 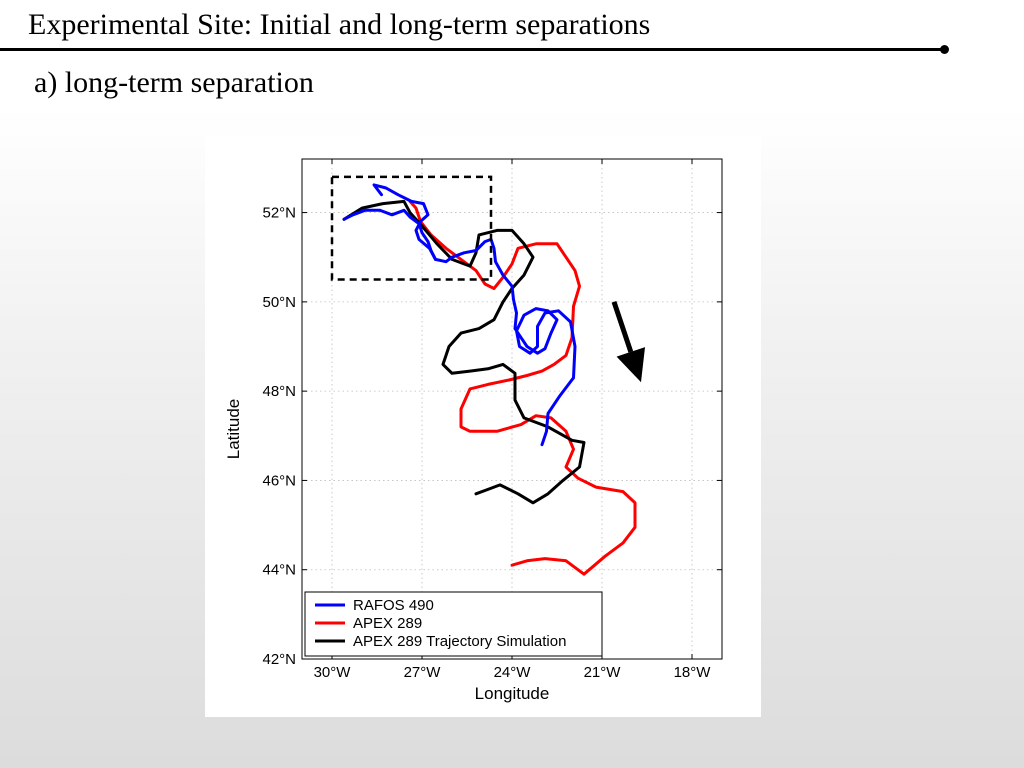 I want to click on legend-label-0: RAFOS 490, so click(x=393, y=605).